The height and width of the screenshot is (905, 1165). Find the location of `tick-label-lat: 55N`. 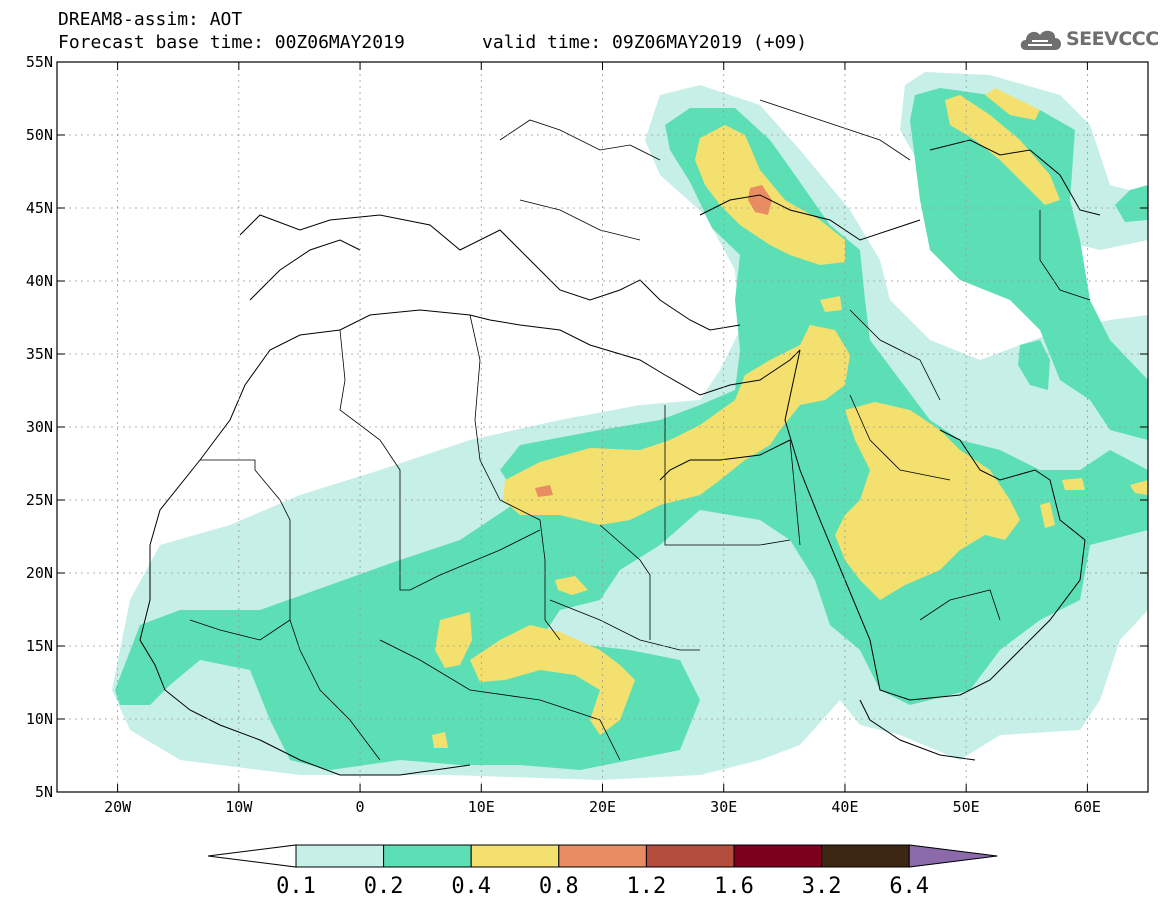

tick-label-lat: 55N is located at coordinates (39, 62).